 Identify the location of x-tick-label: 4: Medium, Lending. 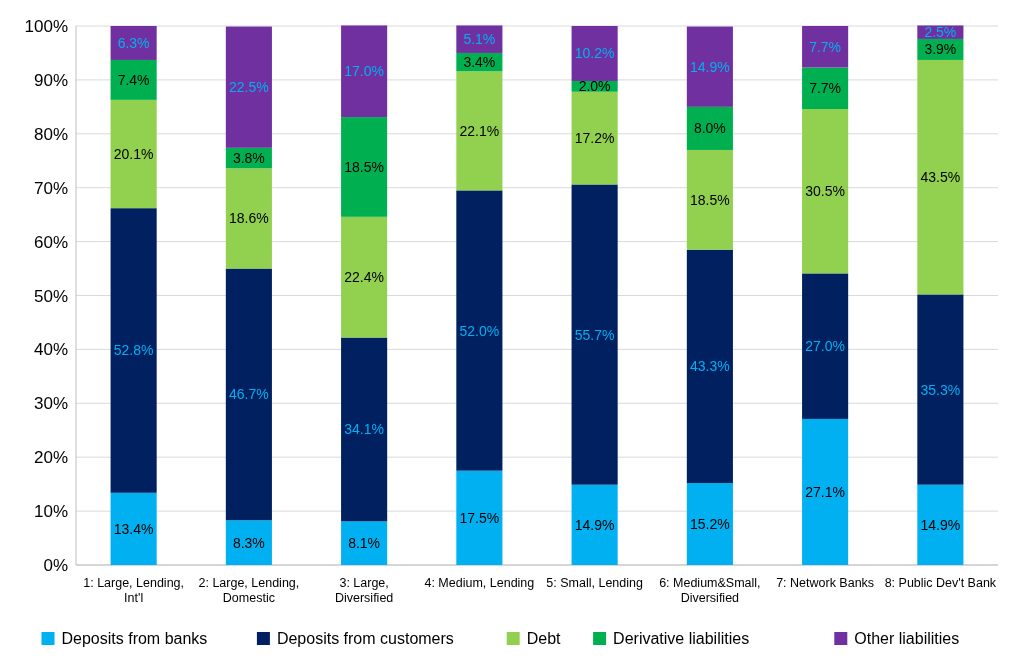
(479, 583).